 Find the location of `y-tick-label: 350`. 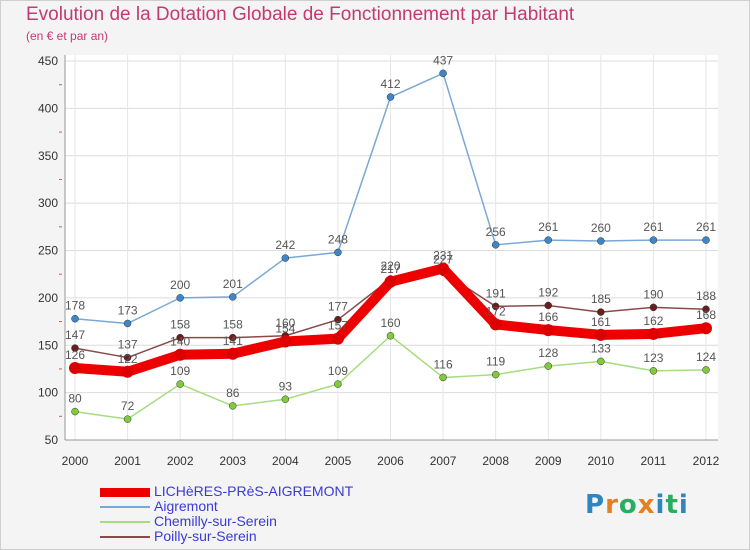

y-tick-label: 350 is located at coordinates (48, 156).